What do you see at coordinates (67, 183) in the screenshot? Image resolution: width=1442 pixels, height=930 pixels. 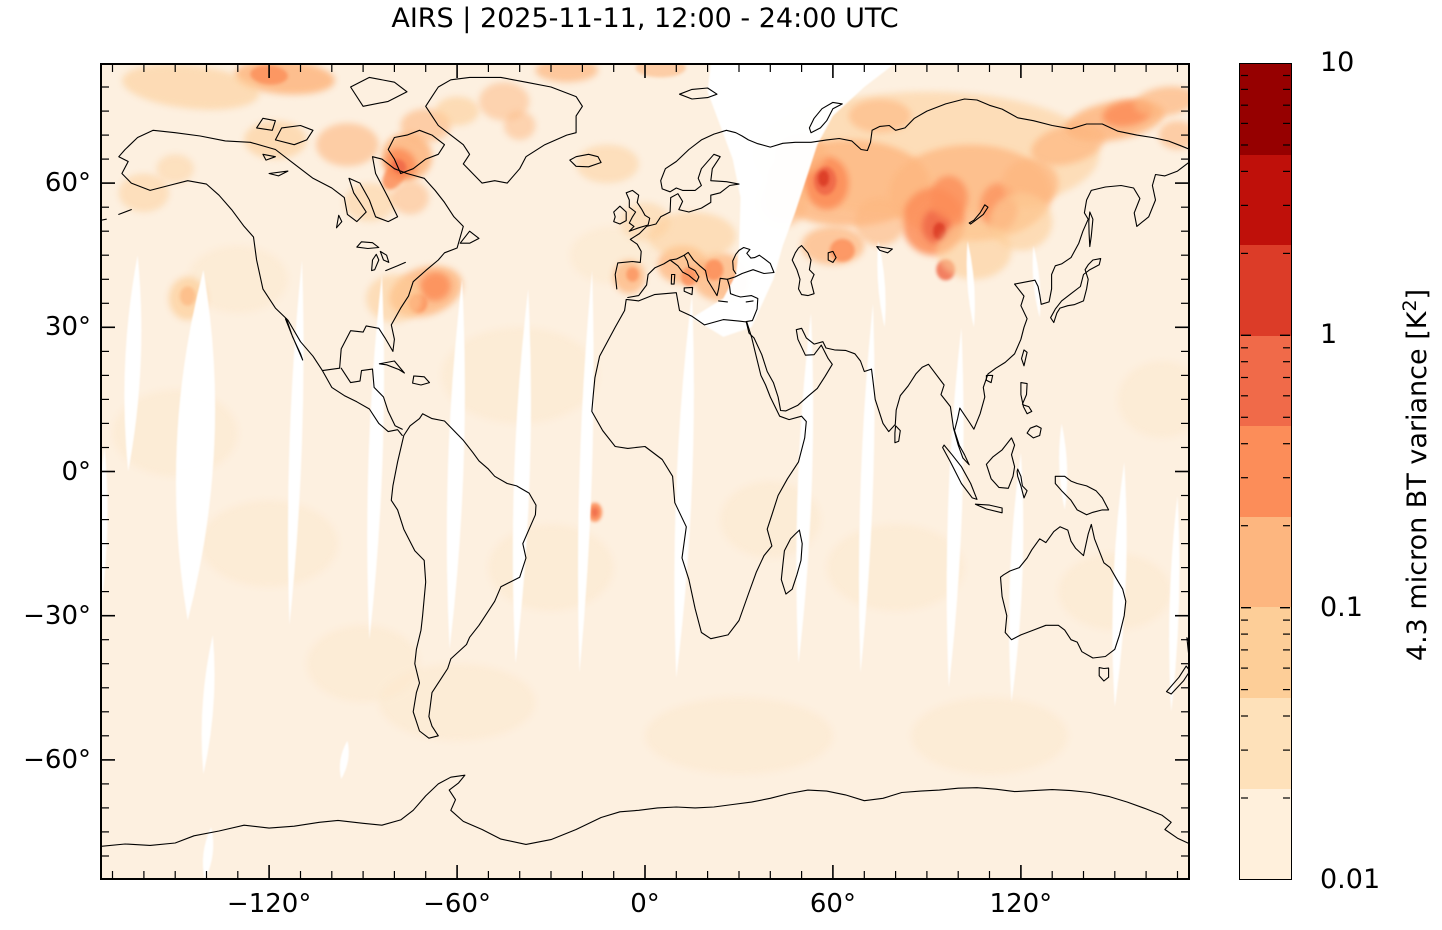 I see `y-tick-label-60: 60°` at bounding box center [67, 183].